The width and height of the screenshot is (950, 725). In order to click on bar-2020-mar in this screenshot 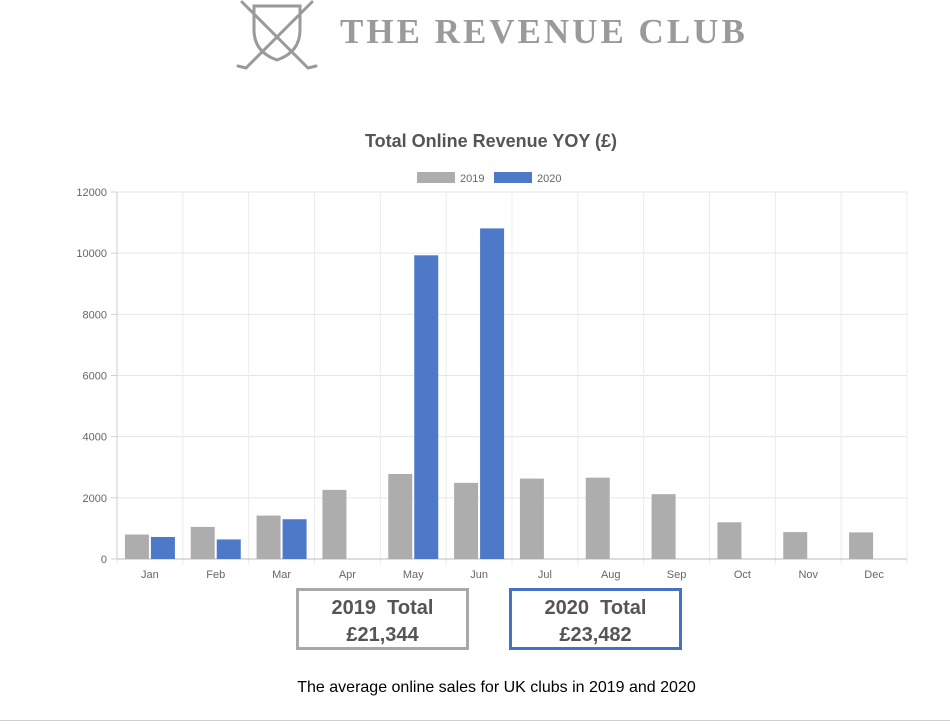, I will do `click(294, 539)`.